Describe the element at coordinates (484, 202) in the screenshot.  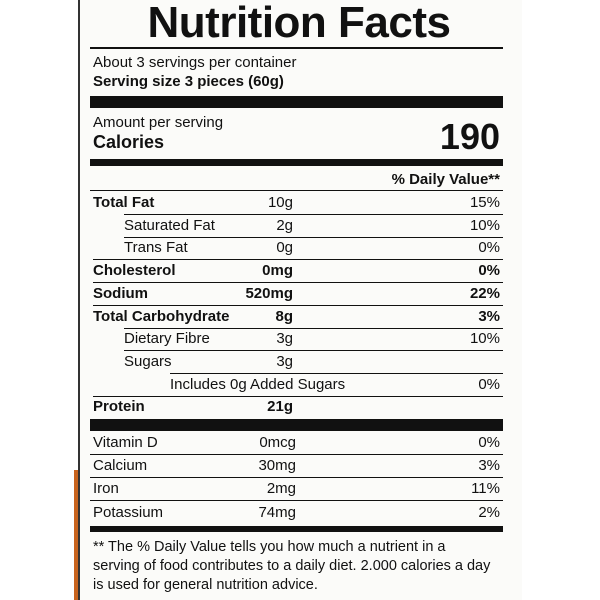
I see `daily-value: 15%` at that location.